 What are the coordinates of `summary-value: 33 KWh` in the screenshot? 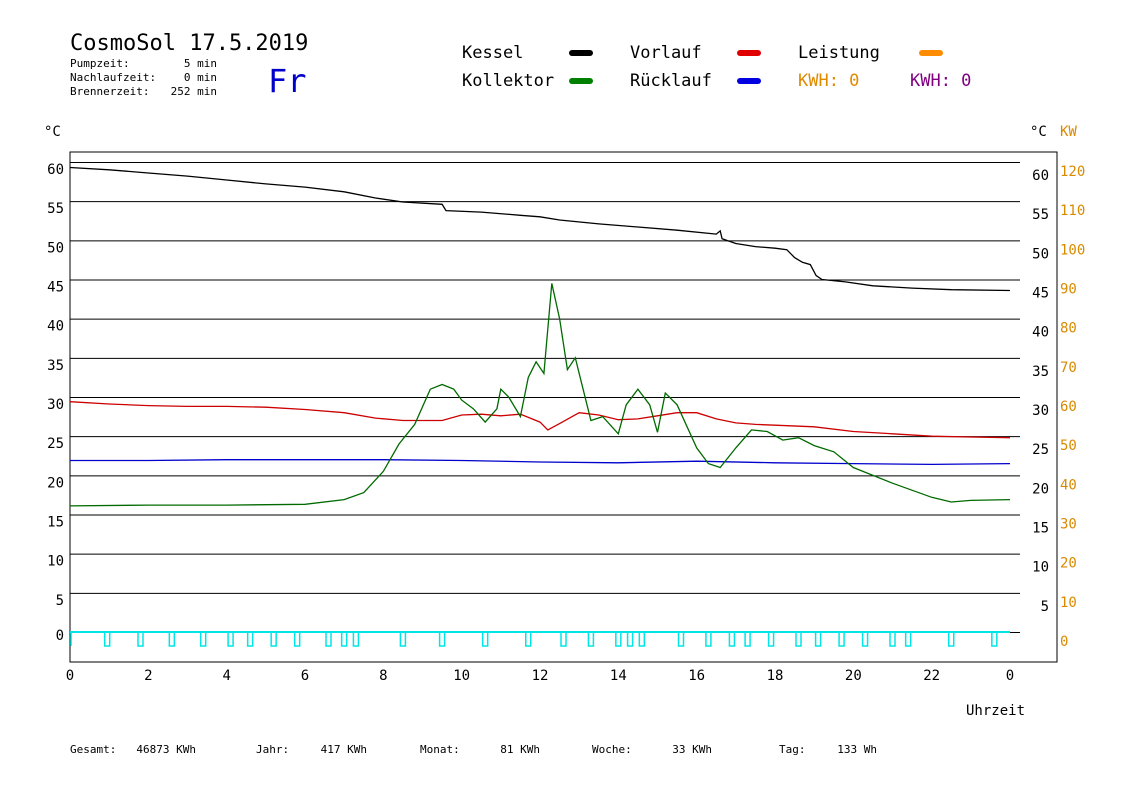 It's located at (692, 749).